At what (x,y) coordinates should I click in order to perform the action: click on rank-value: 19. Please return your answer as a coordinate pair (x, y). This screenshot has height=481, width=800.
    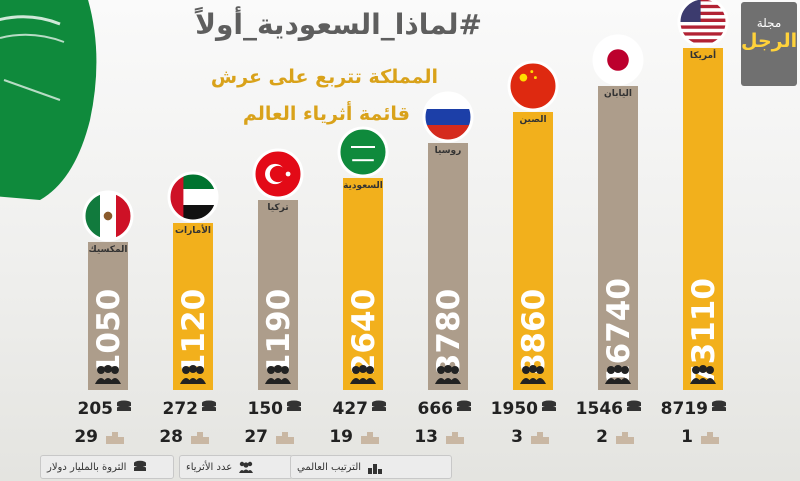
    Looking at the image, I should click on (341, 437).